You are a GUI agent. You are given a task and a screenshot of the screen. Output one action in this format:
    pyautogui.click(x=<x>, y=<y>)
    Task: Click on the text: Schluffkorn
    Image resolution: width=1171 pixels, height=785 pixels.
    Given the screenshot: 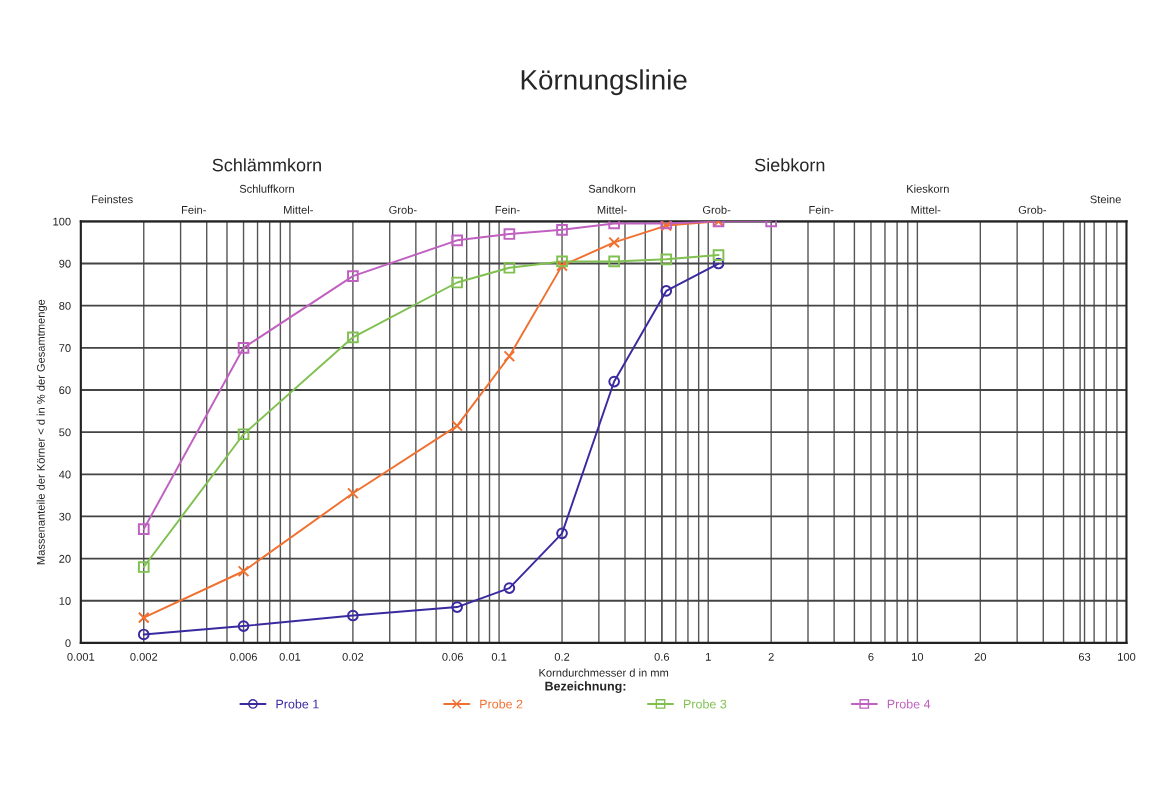 What is the action you would take?
    pyautogui.click(x=266, y=188)
    